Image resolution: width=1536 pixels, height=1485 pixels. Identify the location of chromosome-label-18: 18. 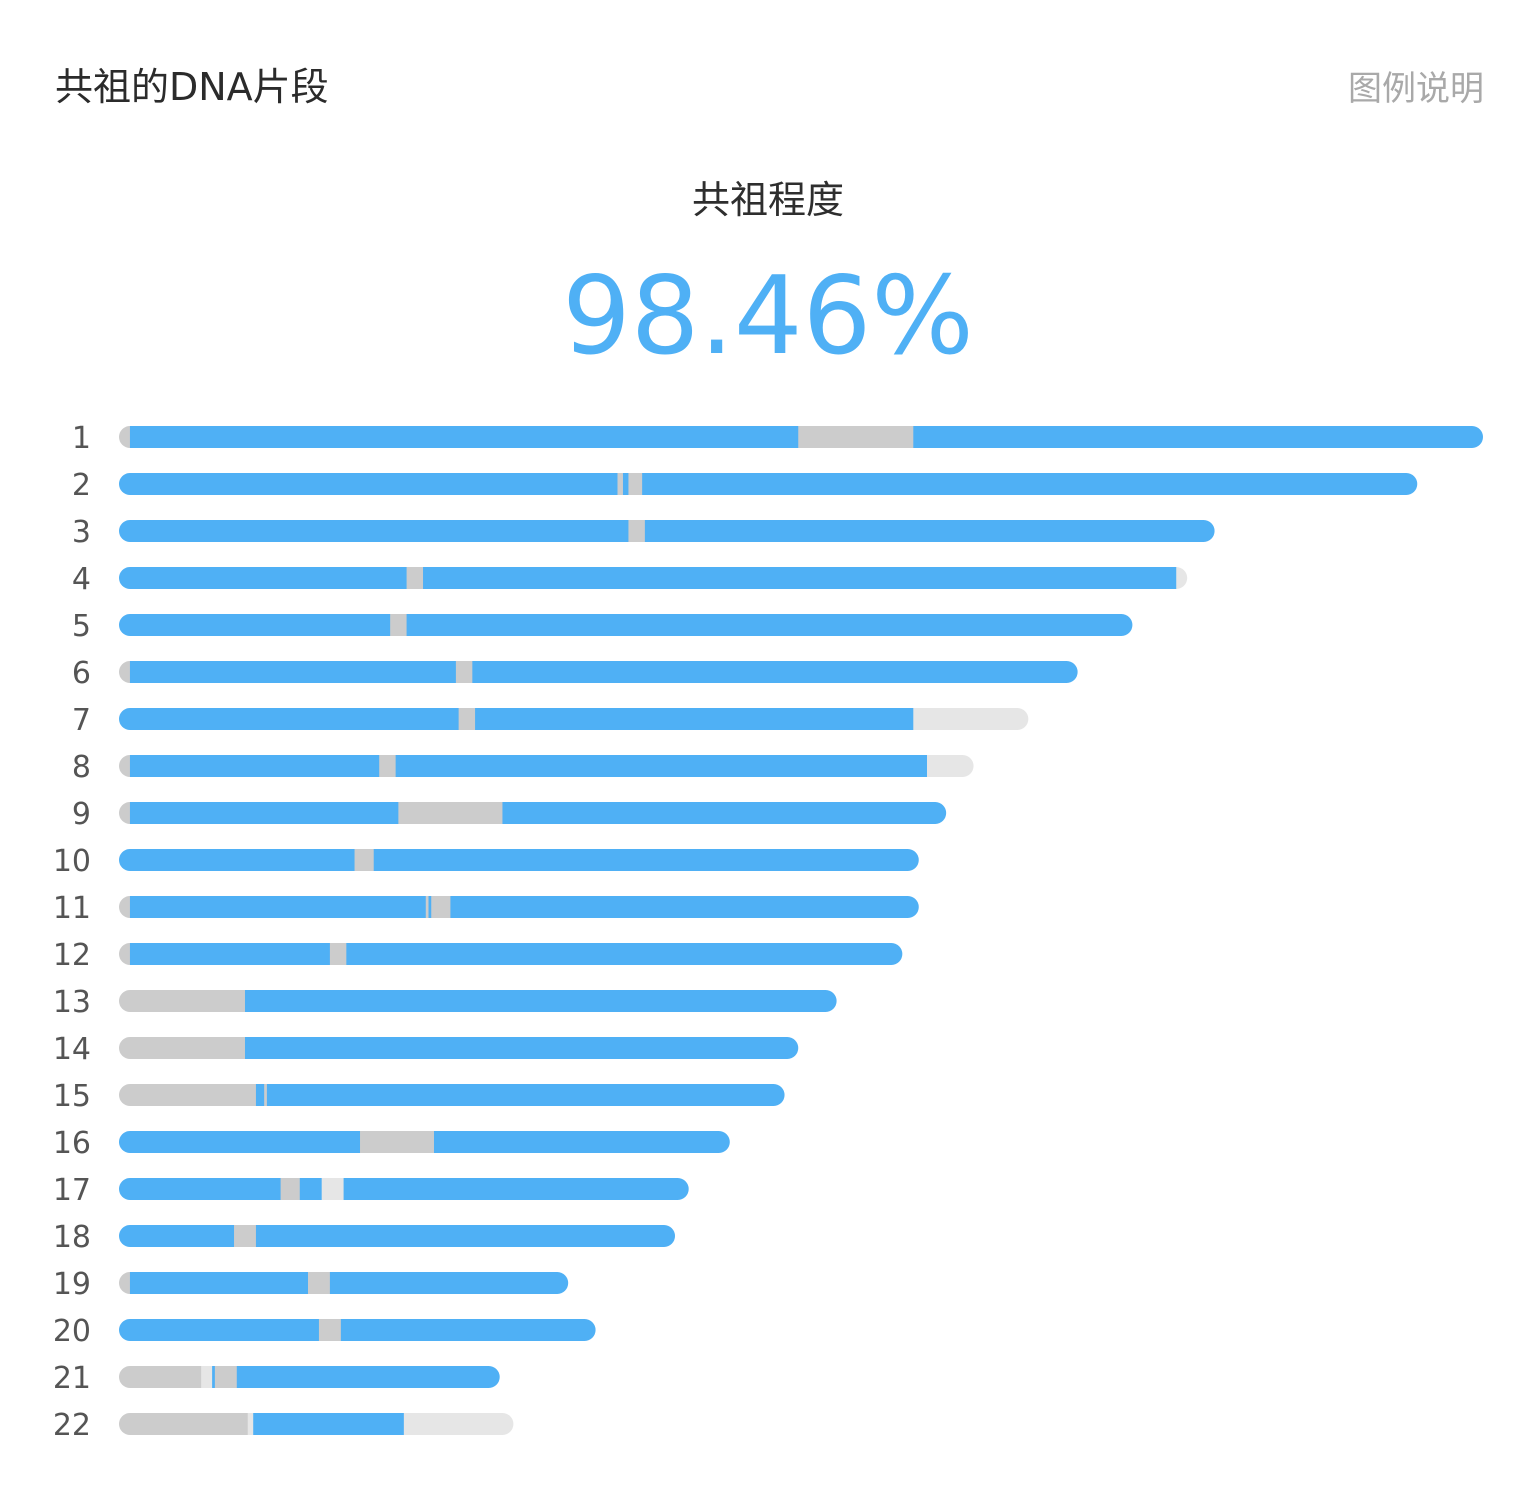
(72, 1237).